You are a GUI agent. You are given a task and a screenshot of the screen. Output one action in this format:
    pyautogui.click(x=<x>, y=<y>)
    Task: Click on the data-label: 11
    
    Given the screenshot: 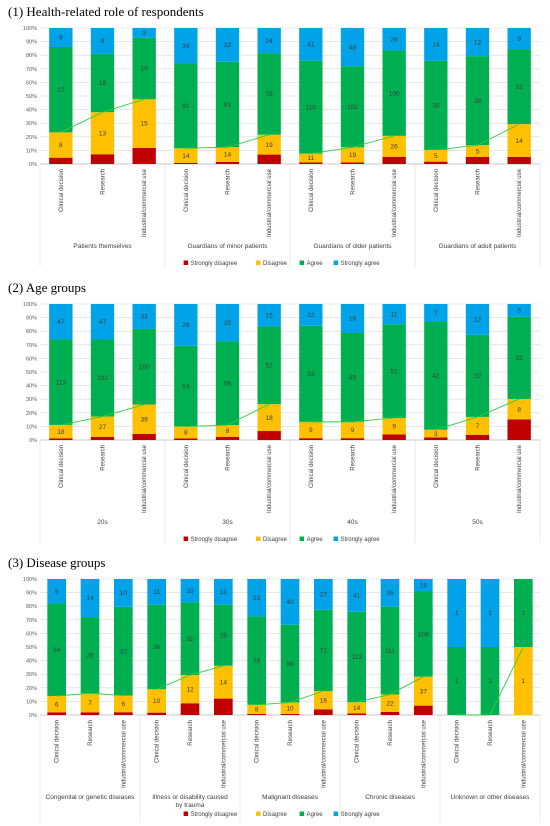 What is the action you would take?
    pyautogui.click(x=223, y=592)
    